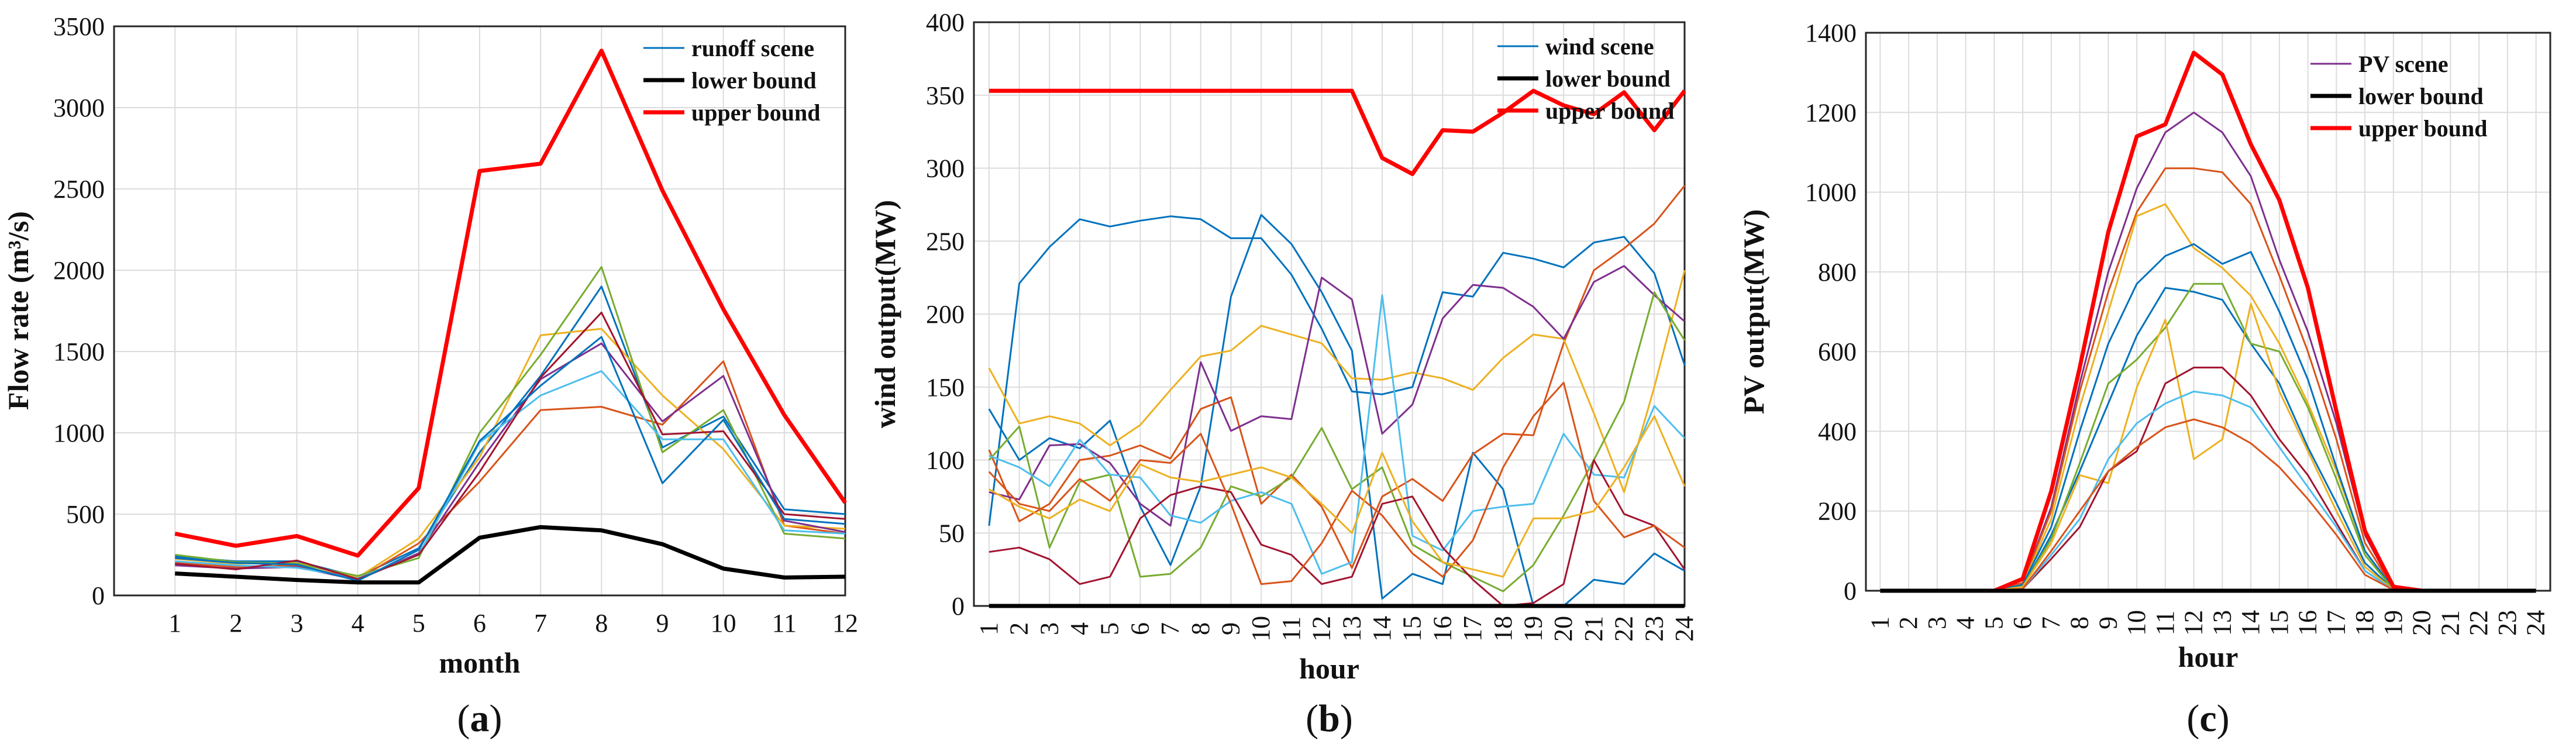 The height and width of the screenshot is (751, 2576). Describe the element at coordinates (18, 310) in the screenshot. I see `y-axis-label: Flow rate (m³/s)` at that location.